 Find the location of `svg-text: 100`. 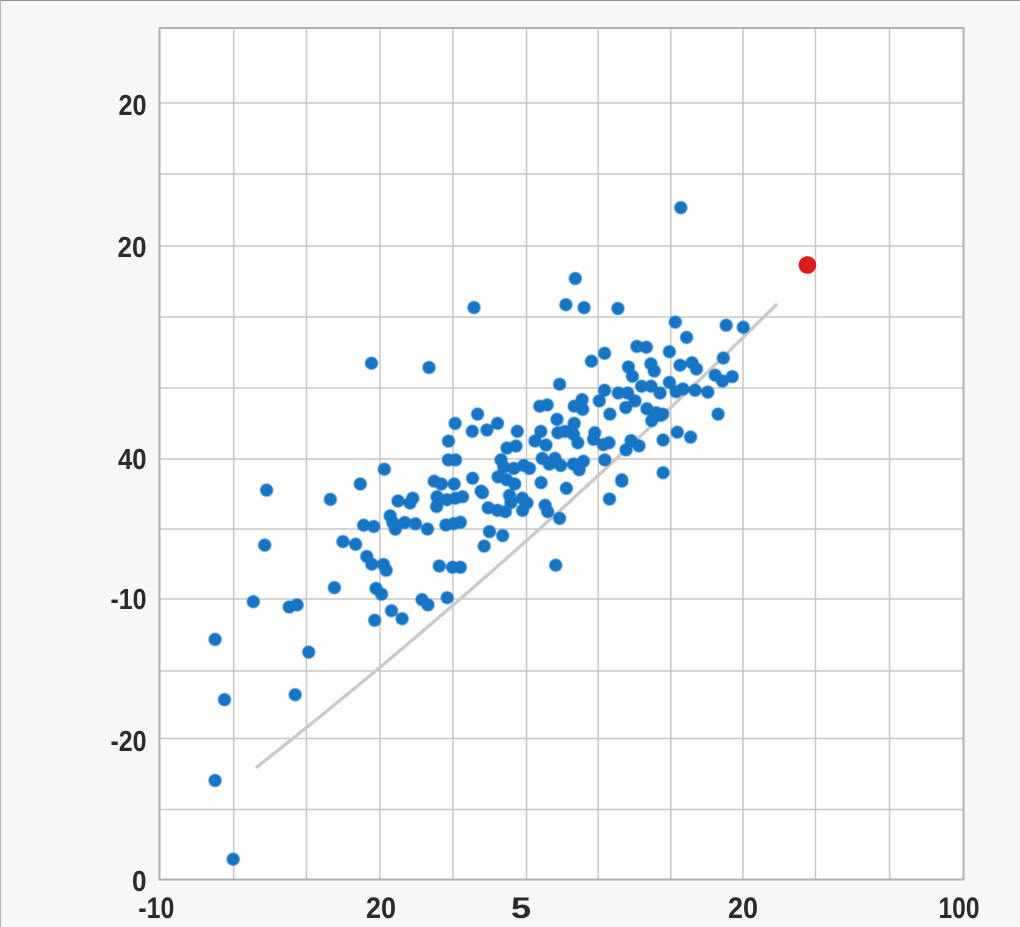

svg-text: 100 is located at coordinates (959, 908).